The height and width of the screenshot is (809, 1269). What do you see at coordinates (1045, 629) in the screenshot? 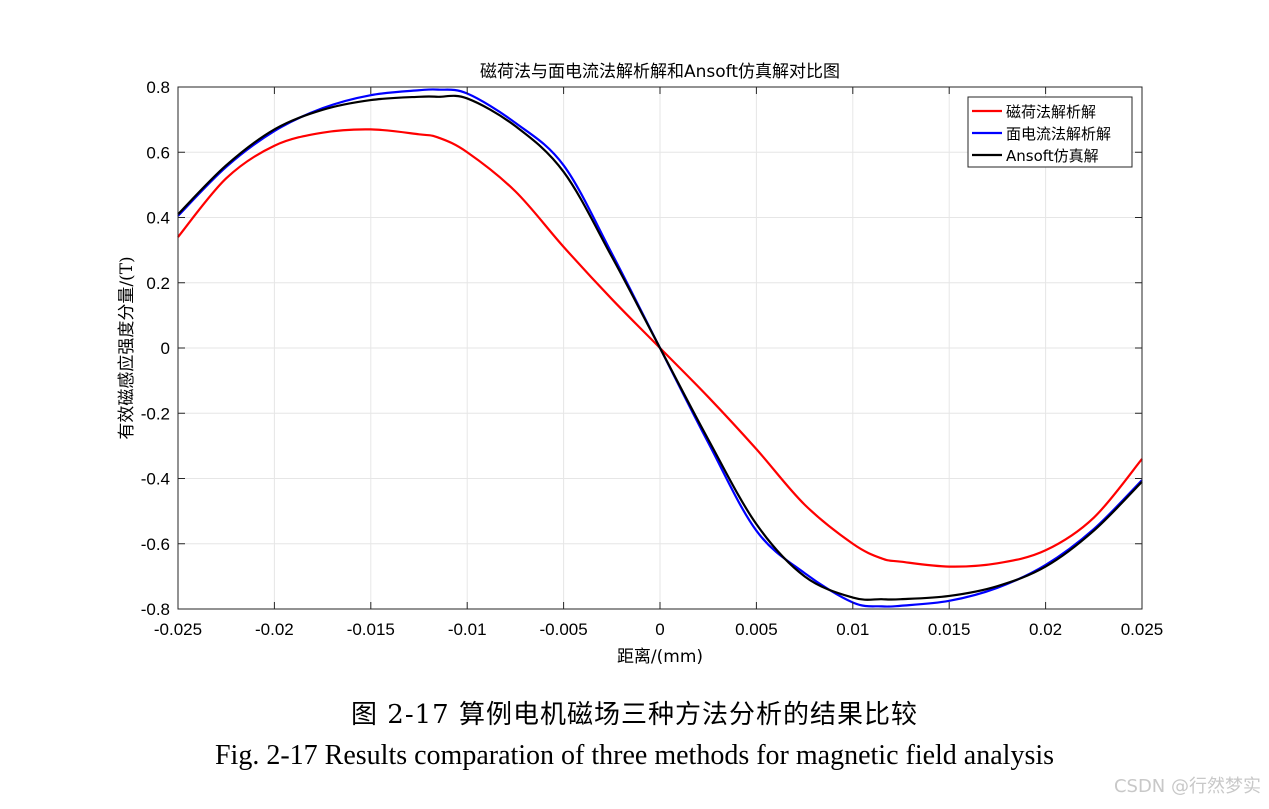
I see `x-tick-label: 0.02` at bounding box center [1045, 629].